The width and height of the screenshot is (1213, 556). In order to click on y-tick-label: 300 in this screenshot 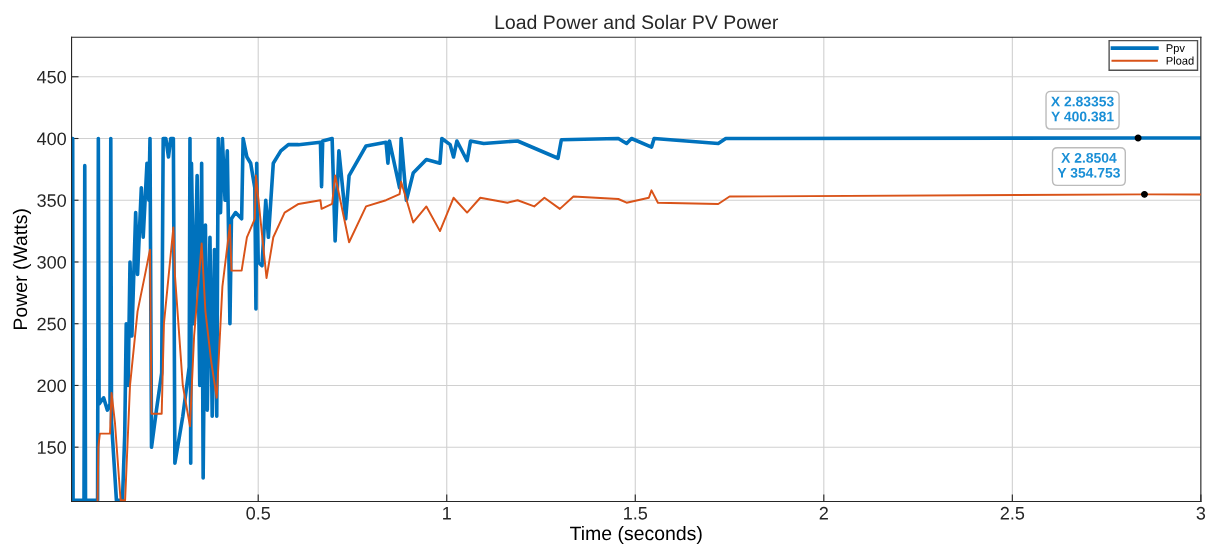, I will do `click(51, 262)`.